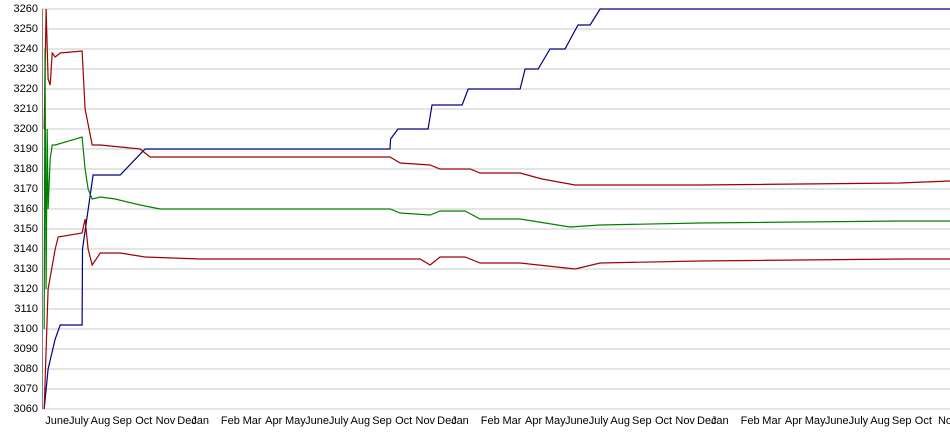 The height and width of the screenshot is (435, 950). I want to click on y-tick-label: 3060, so click(26, 409).